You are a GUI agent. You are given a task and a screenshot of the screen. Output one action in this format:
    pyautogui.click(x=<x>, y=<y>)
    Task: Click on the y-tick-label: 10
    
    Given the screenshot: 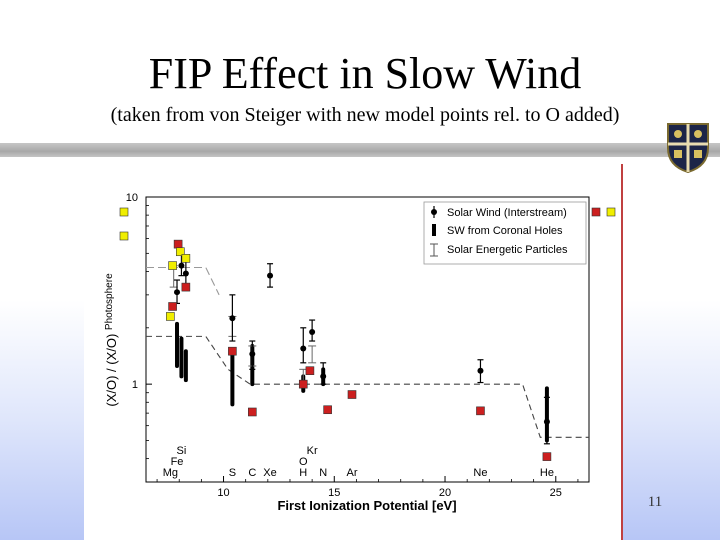 What is the action you would take?
    pyautogui.click(x=132, y=198)
    